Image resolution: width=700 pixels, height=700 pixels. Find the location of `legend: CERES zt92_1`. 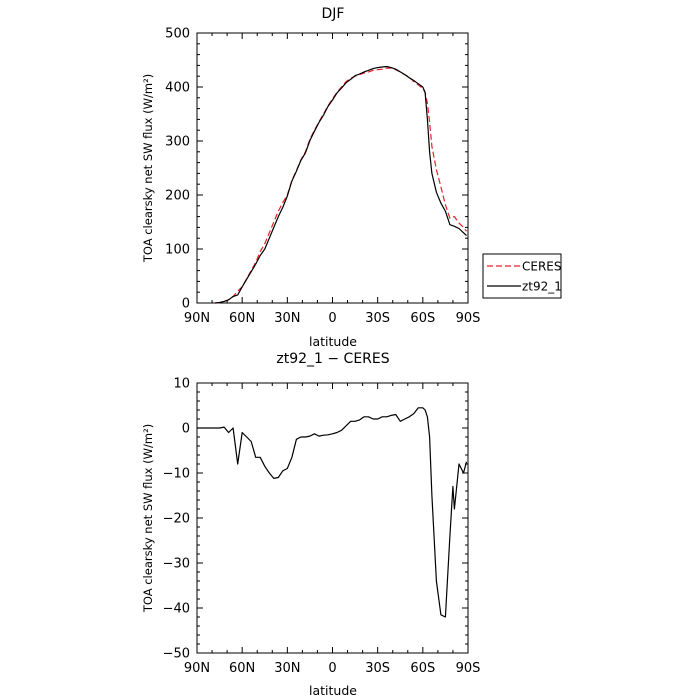

legend: CERES zt92_1 is located at coordinates (522, 276).